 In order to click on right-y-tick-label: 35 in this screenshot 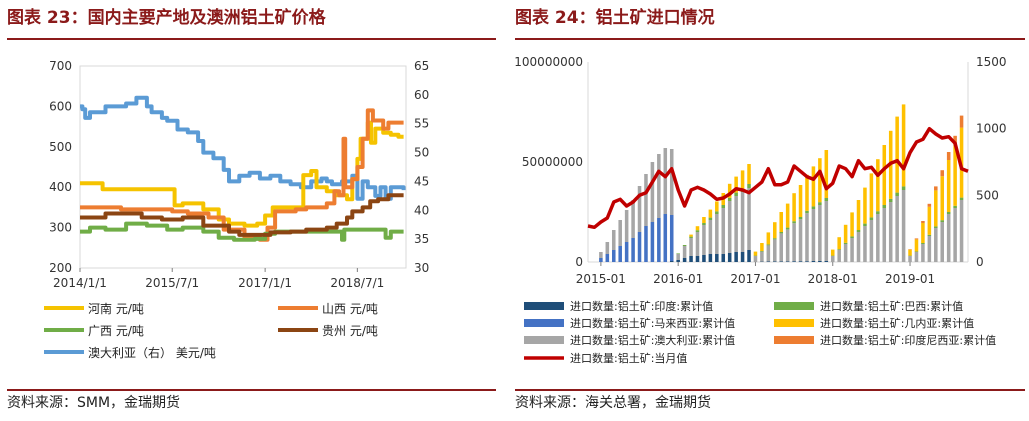, I will do `click(421, 239)`.